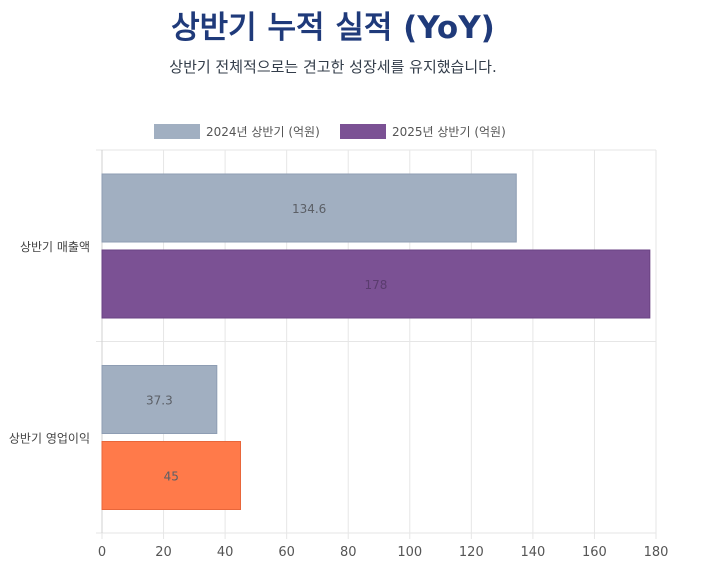 The image size is (720, 571). I want to click on data-label: 45, so click(171, 477).